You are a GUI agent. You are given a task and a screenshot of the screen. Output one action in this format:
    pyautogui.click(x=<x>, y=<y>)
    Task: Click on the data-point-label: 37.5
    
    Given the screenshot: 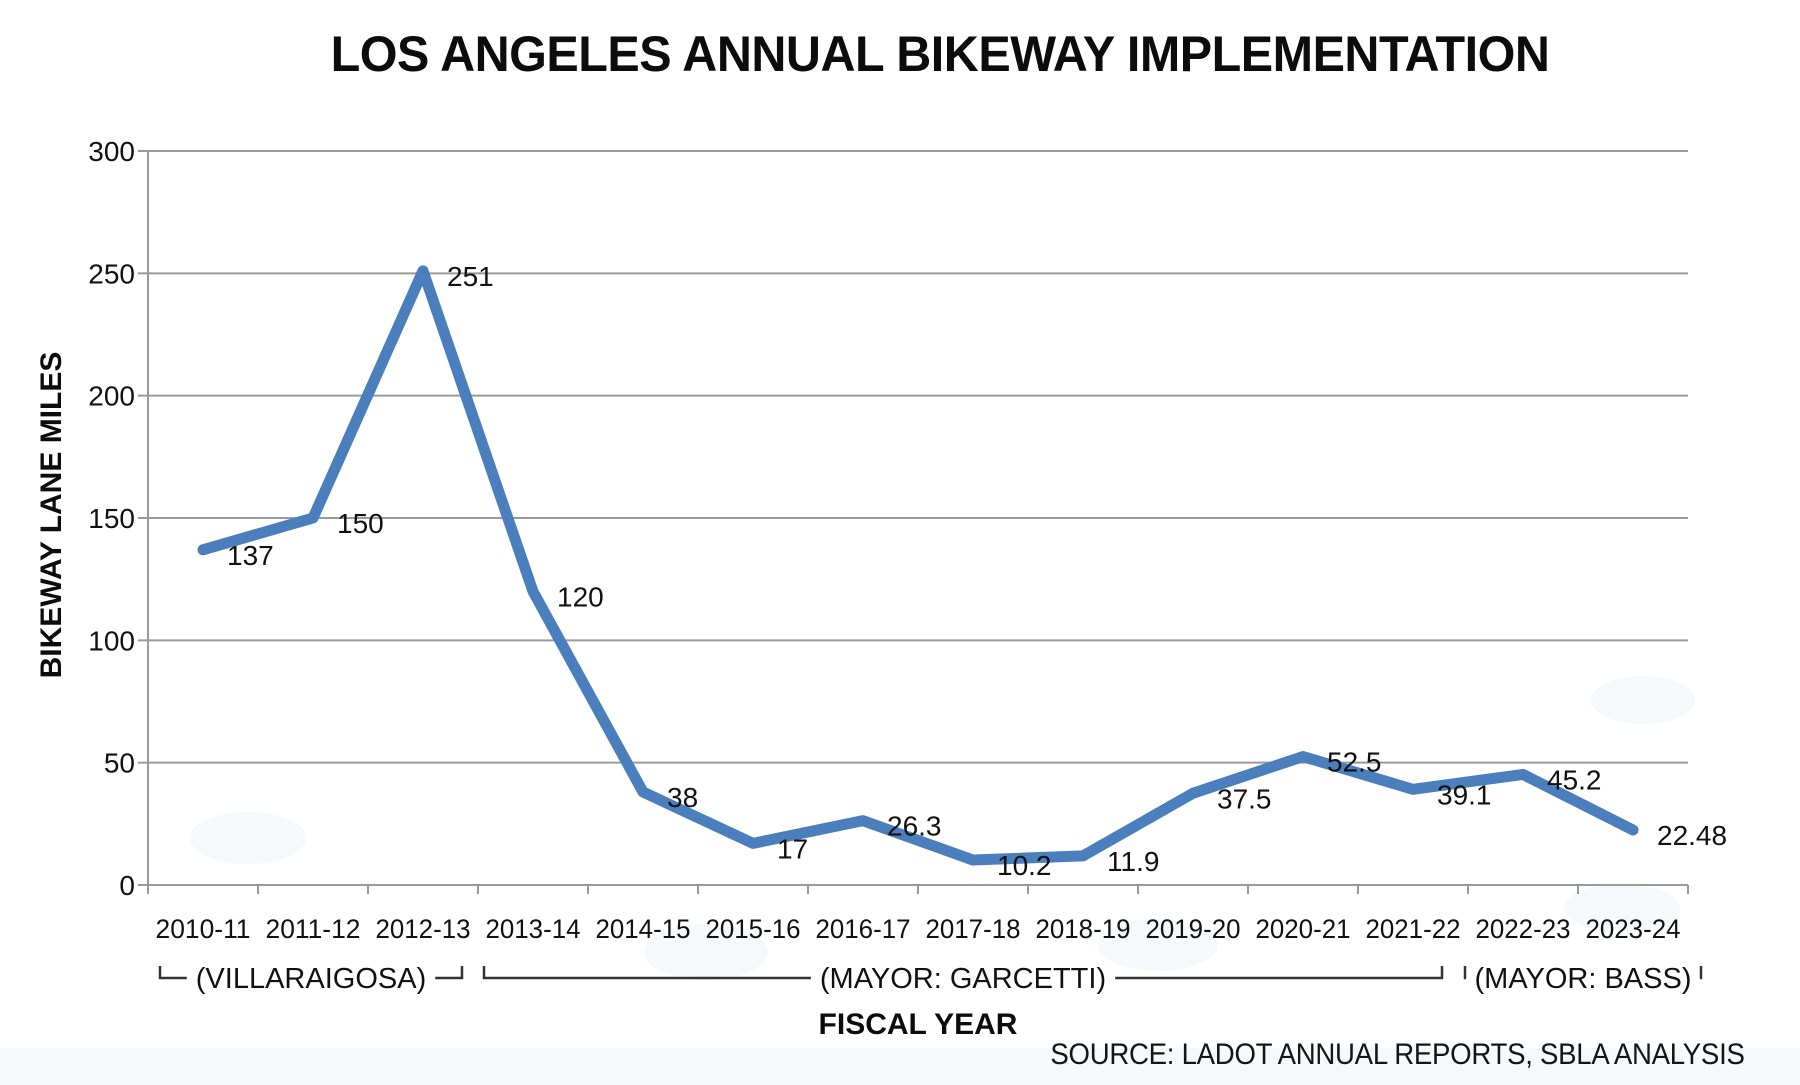 What is the action you would take?
    pyautogui.click(x=1244, y=798)
    